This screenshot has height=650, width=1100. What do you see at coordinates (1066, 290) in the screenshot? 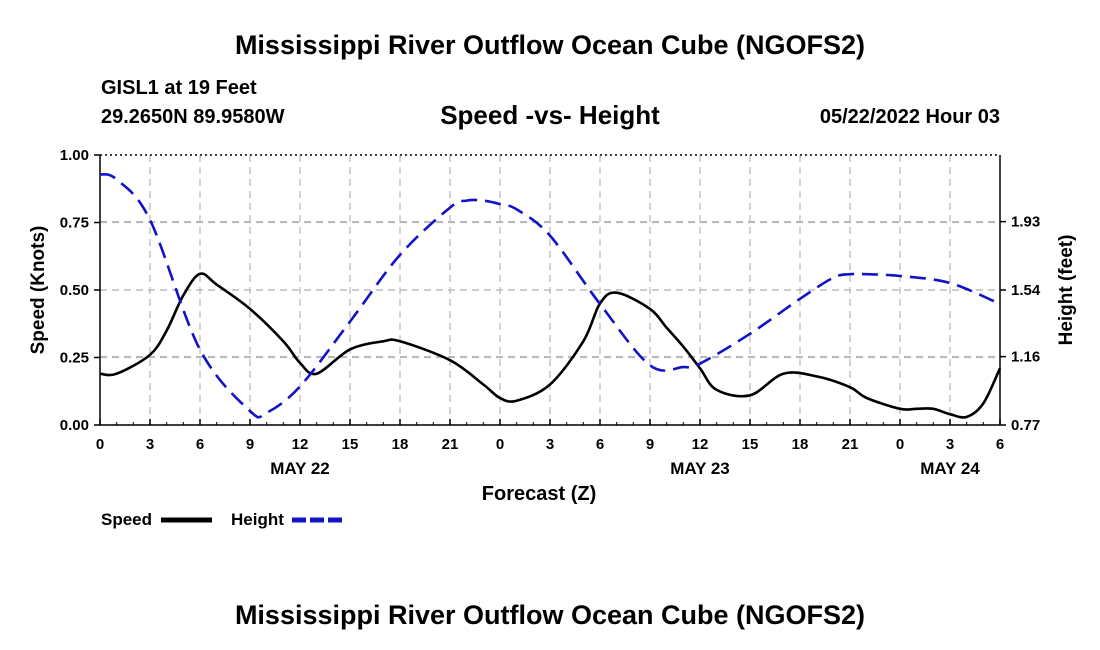
I see `y2-axis-title: Height (feet)` at bounding box center [1066, 290].